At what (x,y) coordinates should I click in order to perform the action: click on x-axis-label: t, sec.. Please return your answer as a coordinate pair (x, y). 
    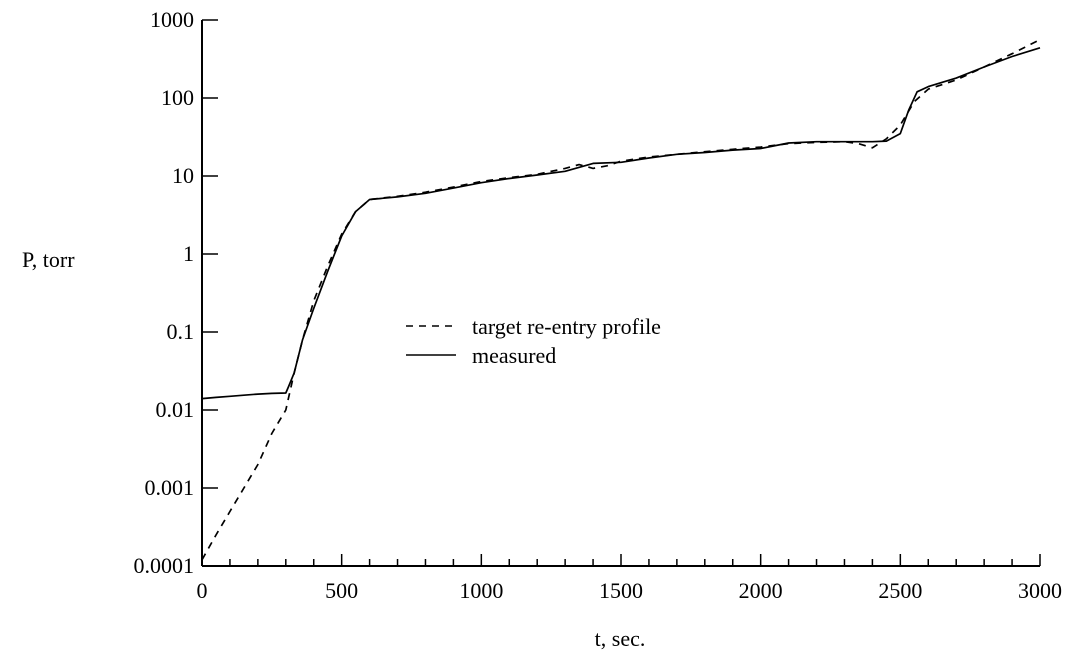
    Looking at the image, I should click on (620, 638).